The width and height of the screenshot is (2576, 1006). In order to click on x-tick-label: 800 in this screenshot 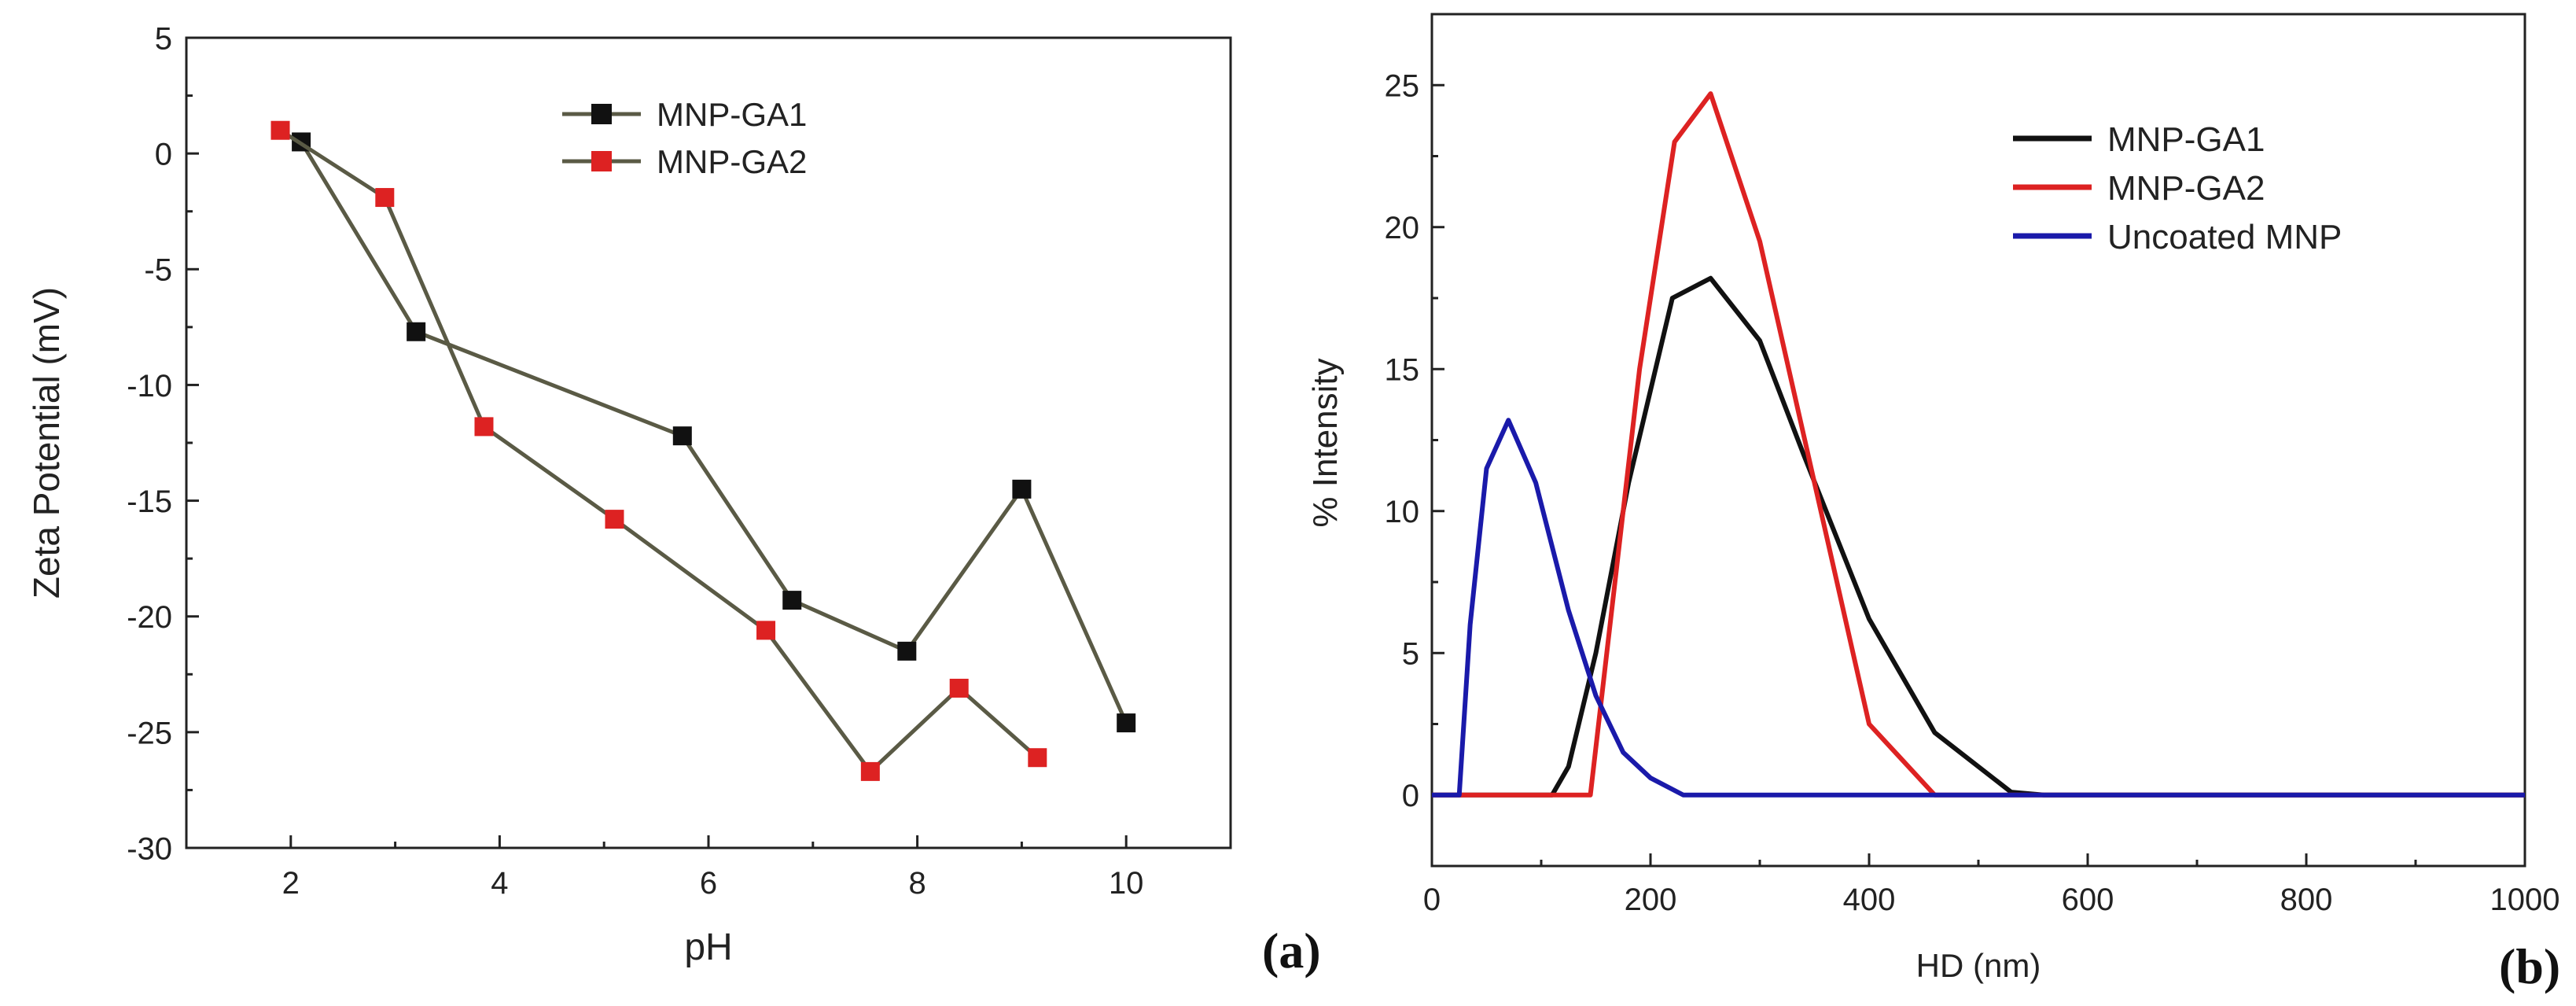, I will do `click(2307, 900)`.